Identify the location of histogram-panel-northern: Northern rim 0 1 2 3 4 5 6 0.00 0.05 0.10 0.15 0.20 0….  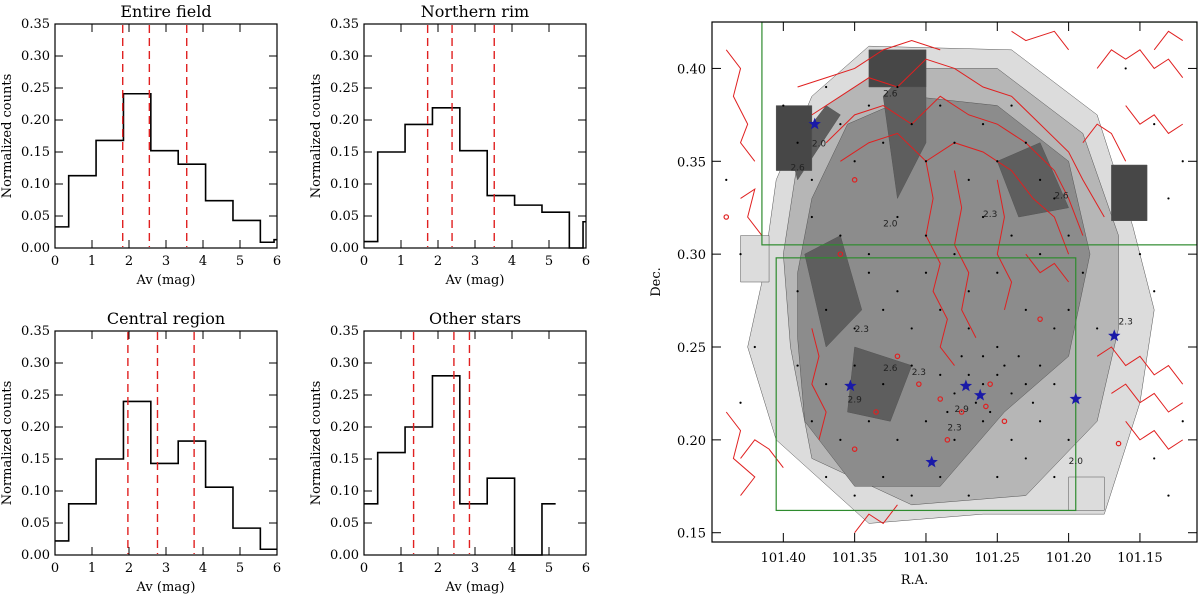
(449, 145).